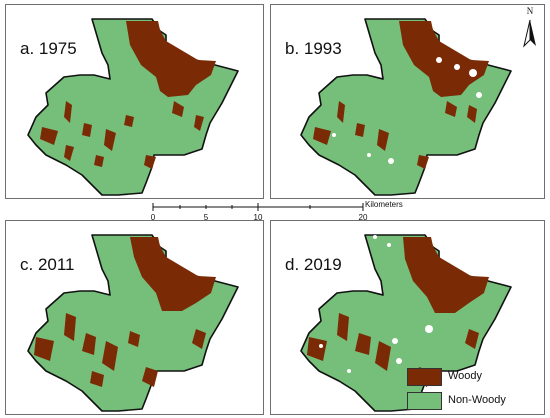 The width and height of the screenshot is (550, 418). Describe the element at coordinates (424, 377) in the screenshot. I see `legend-swatch-woody` at that location.